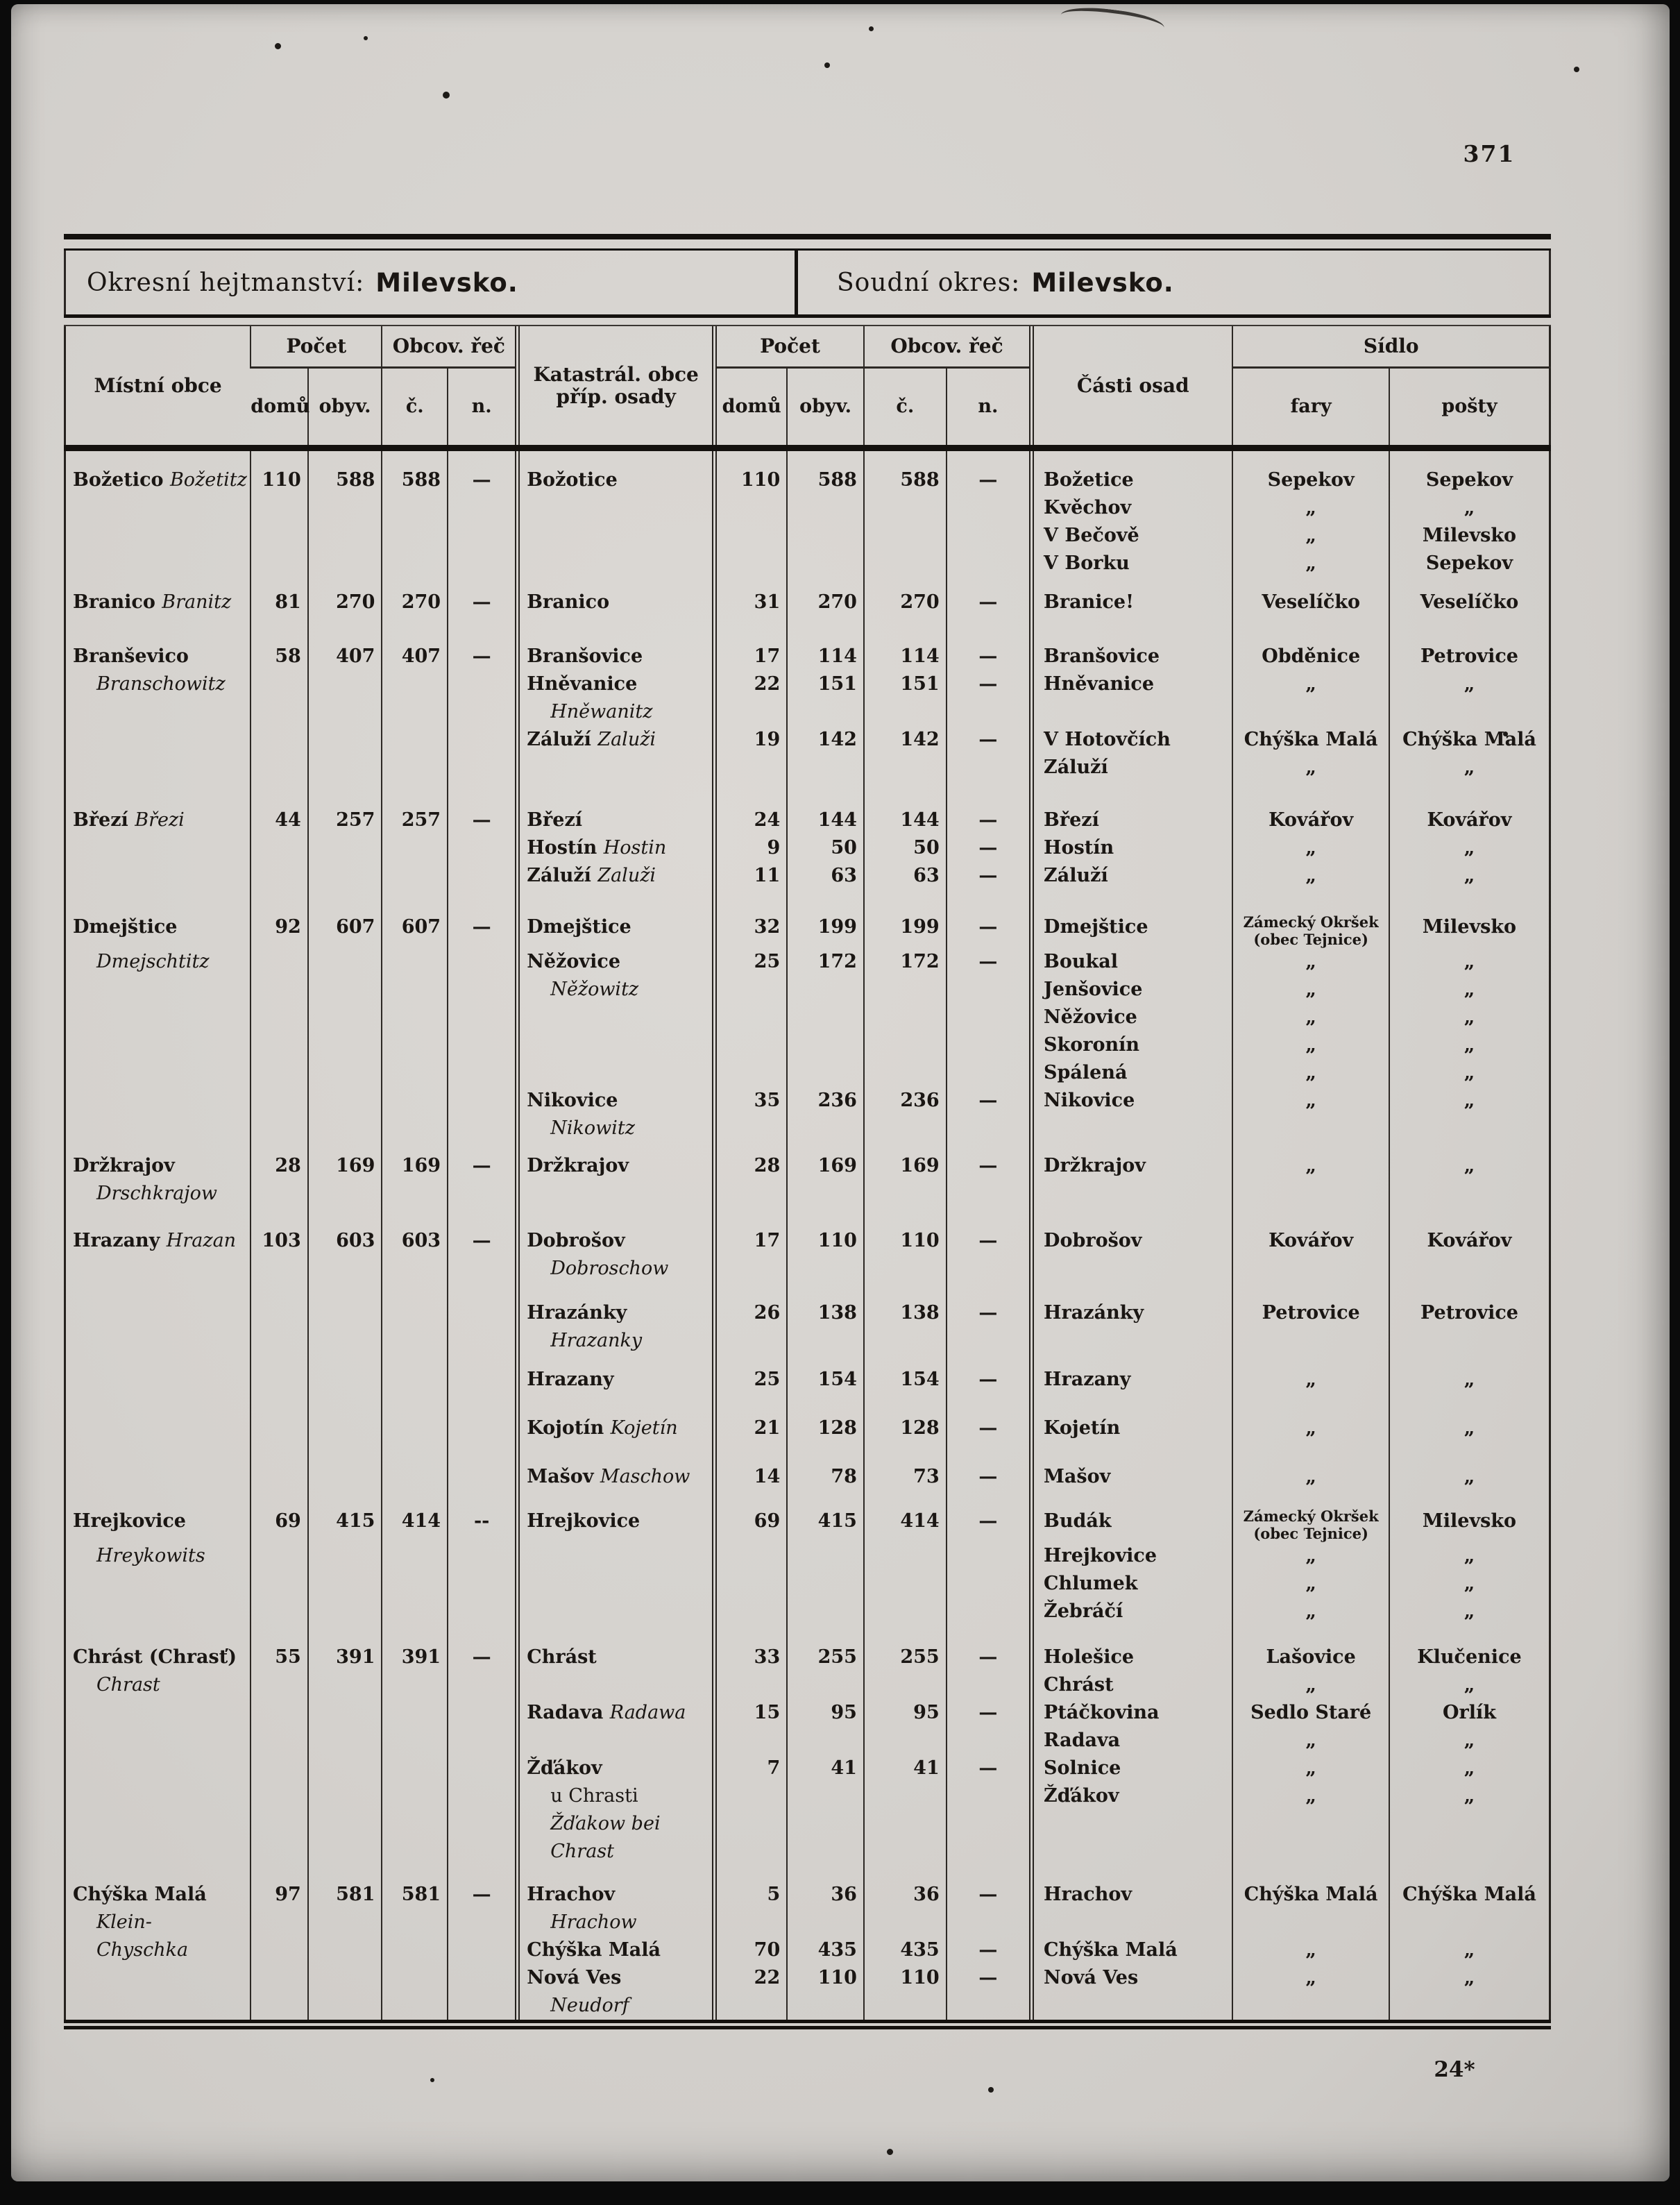 The height and width of the screenshot is (2205, 1680). Describe the element at coordinates (1131, 1584) in the screenshot. I see `table-cell: Chlumek` at that location.